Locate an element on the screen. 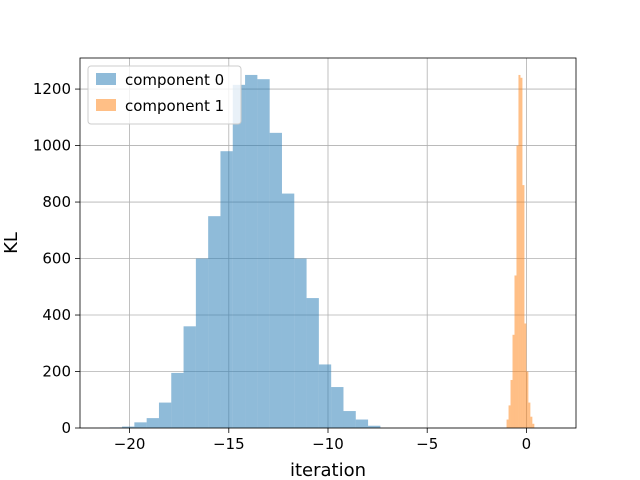 This screenshot has width=640, height=480. x-tick-label: −15 is located at coordinates (229, 444).